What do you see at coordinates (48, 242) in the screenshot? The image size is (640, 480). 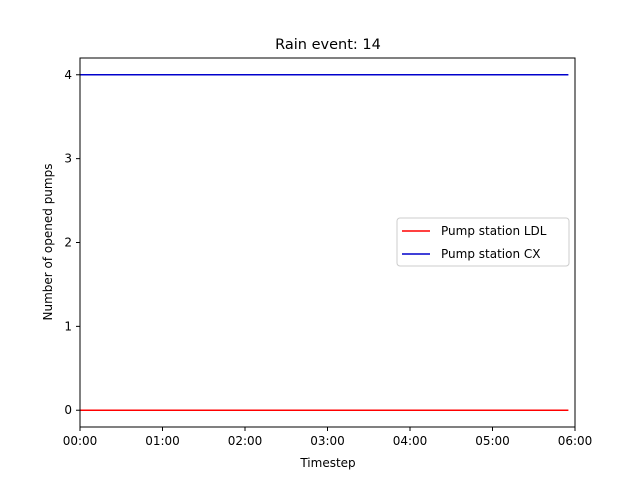 I see `y-axis-label: Number of opened pumps` at bounding box center [48, 242].